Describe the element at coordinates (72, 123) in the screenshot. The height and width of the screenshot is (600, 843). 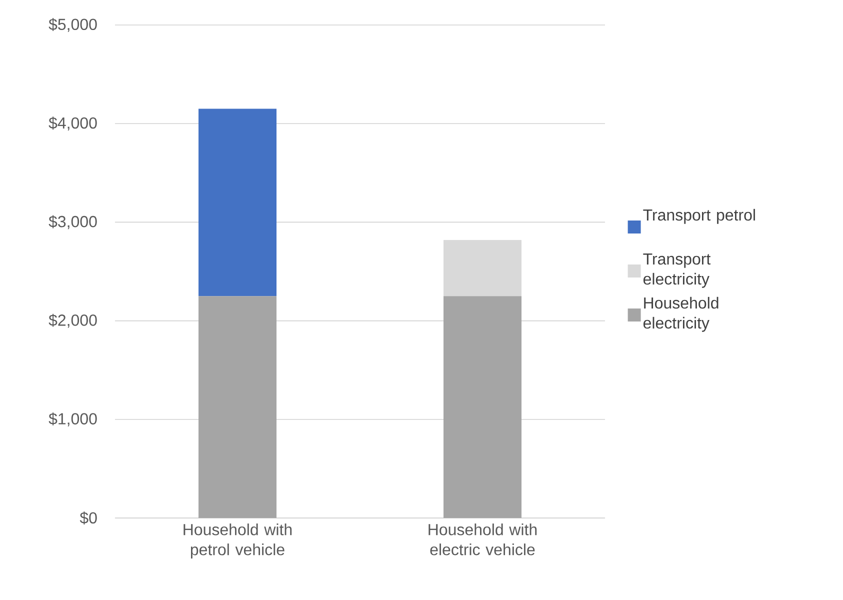
I see `y-tick-label: $4,000` at that location.